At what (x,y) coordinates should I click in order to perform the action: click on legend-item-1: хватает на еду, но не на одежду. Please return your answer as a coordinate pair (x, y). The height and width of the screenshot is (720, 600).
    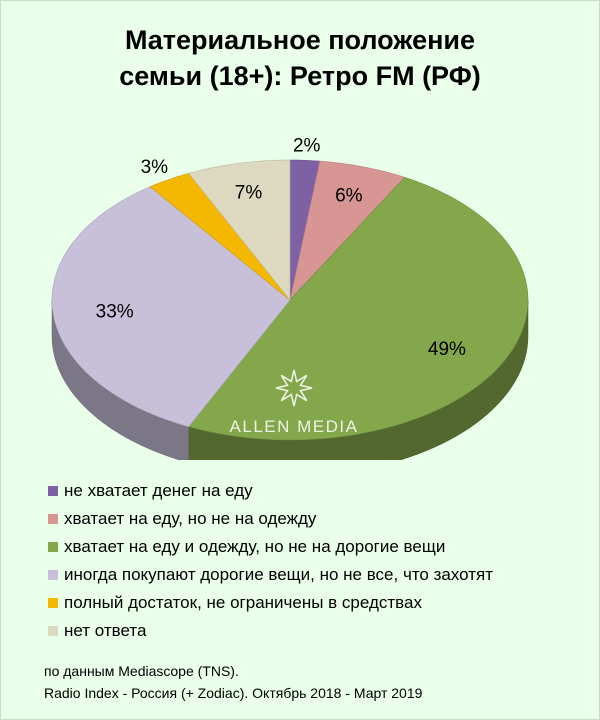
    Looking at the image, I should click on (270, 519).